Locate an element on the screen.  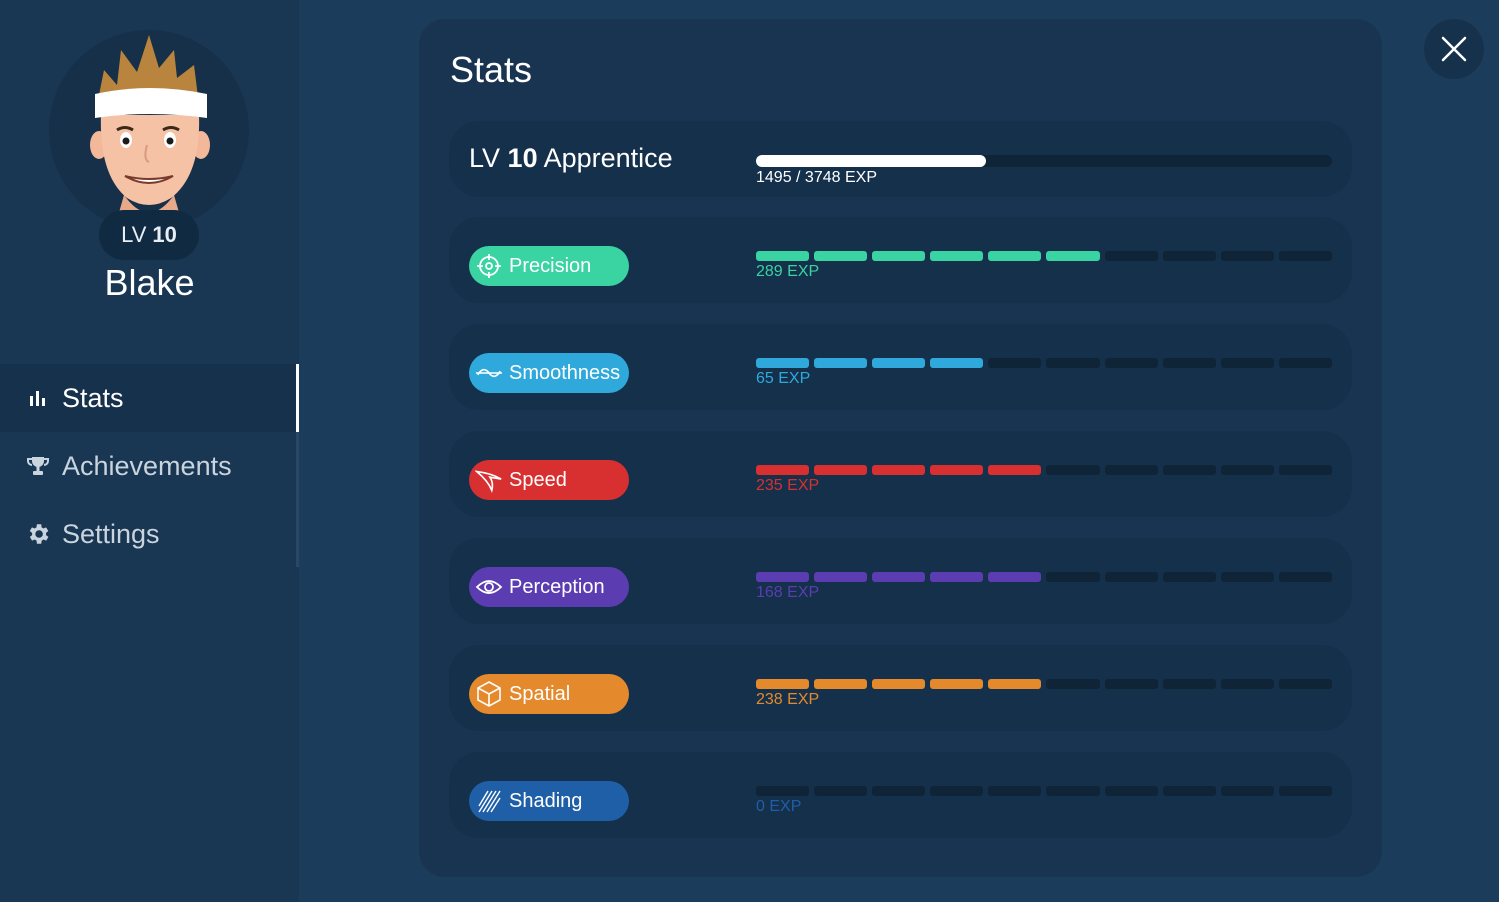
stat-pill-precision: Precision is located at coordinates (549, 266).